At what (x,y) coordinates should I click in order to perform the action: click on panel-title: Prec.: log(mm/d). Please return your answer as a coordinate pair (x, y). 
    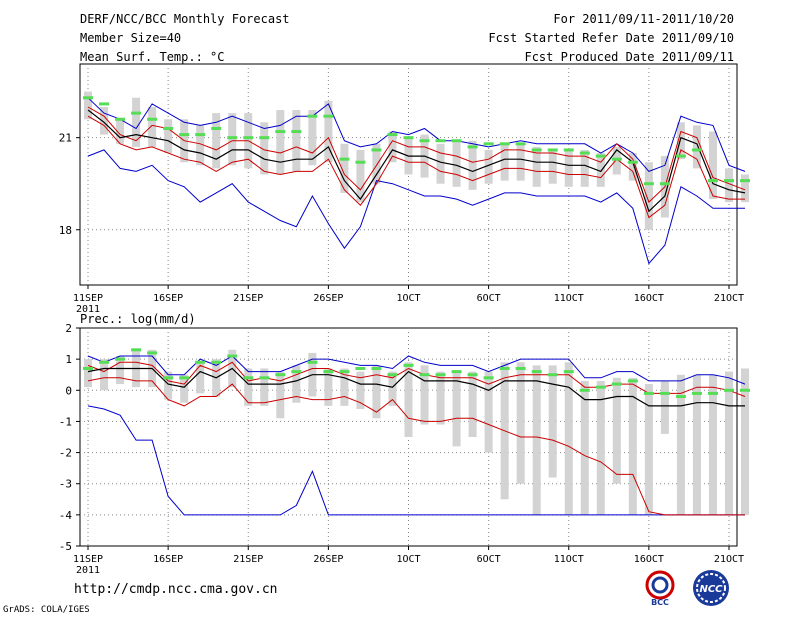
    Looking at the image, I should click on (138, 319).